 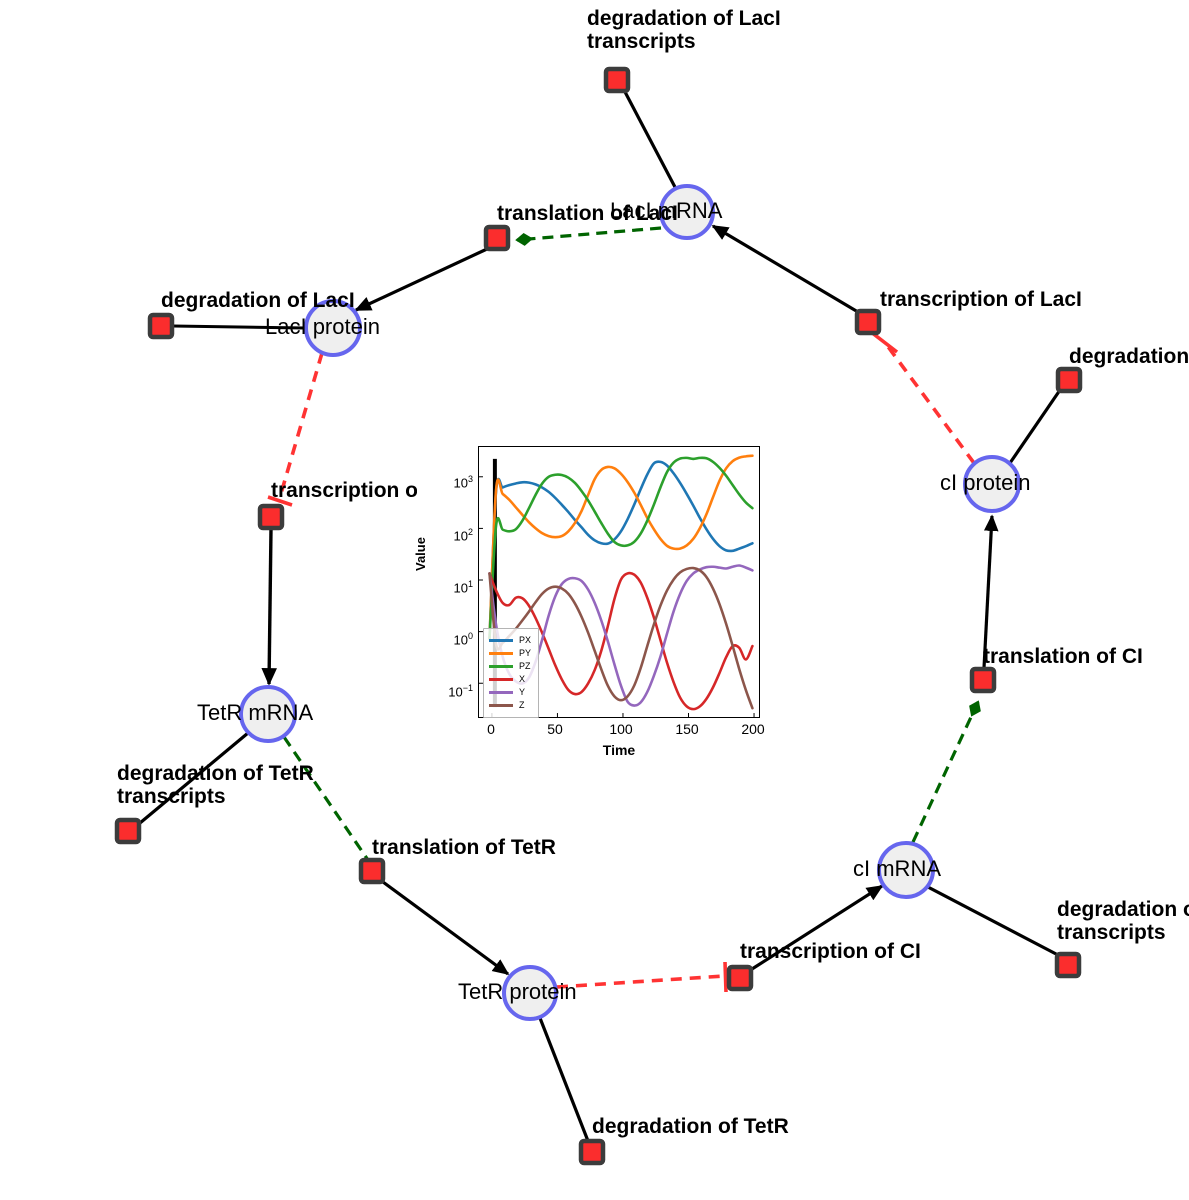 What do you see at coordinates (992, 920) in the screenshot?
I see `edge-cimrna-degcitranscripts` at bounding box center [992, 920].